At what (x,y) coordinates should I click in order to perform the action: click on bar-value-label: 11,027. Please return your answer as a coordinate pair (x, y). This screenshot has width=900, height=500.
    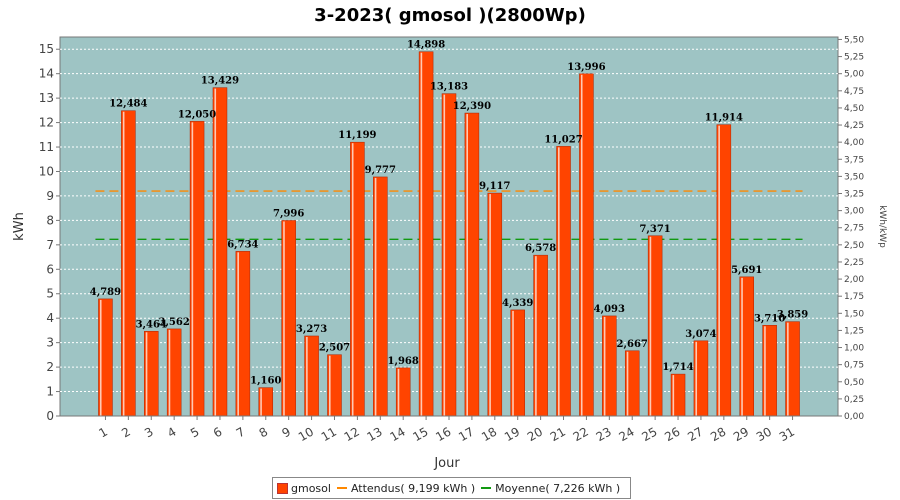
    Looking at the image, I should click on (563, 139).